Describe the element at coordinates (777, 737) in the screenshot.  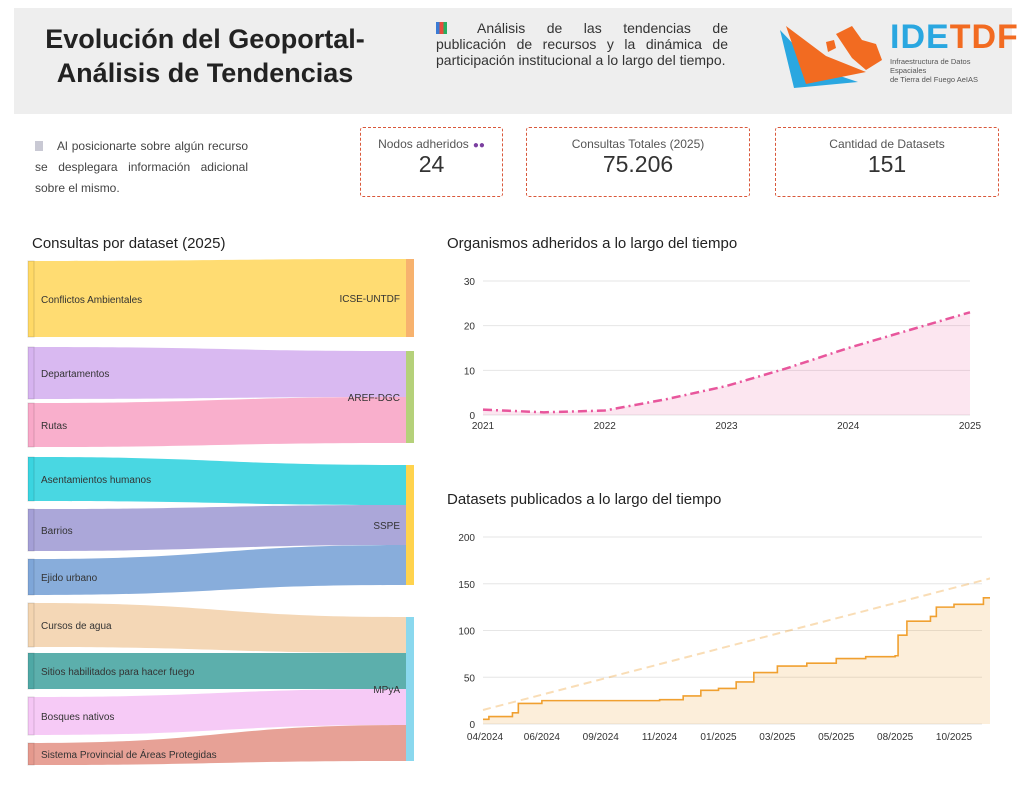
I see `x-tick-label: 03/2025` at that location.